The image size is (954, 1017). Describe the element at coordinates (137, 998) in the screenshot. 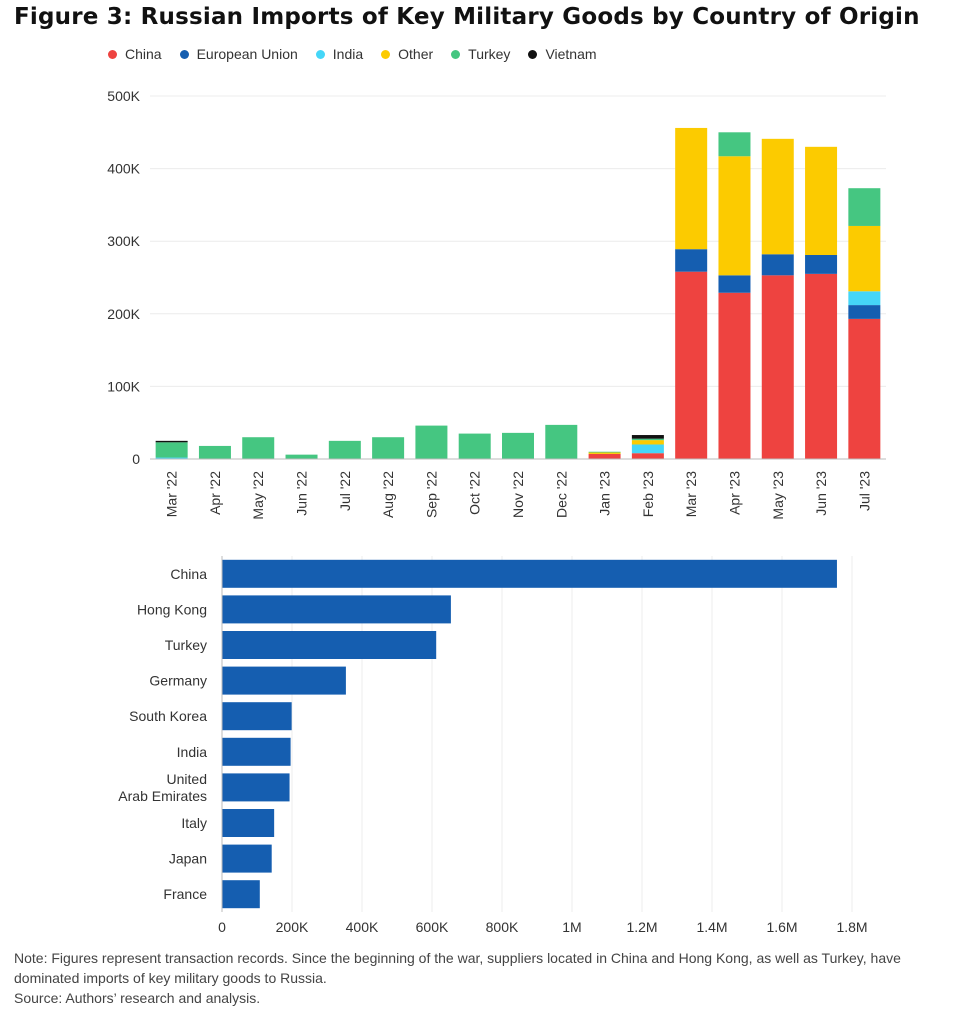

I see `source-text: Source: Authors’ research and analysis.` at that location.